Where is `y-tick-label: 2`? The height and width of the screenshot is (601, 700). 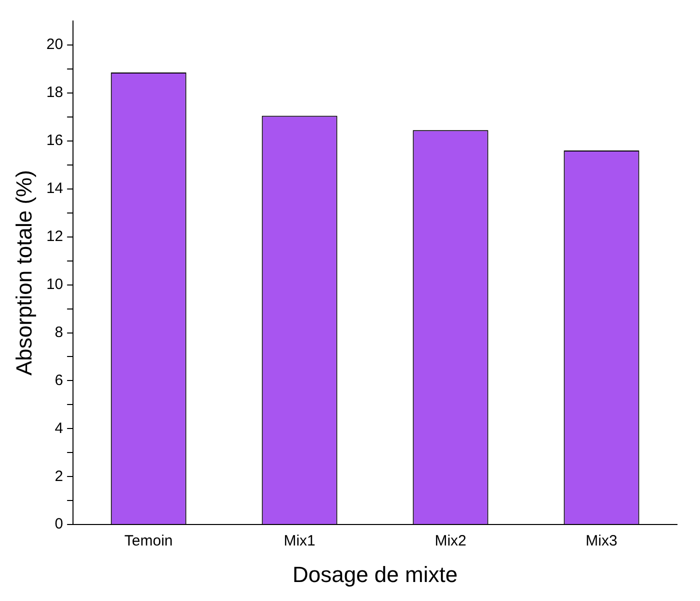 y-tick-label: 2 is located at coordinates (59, 476).